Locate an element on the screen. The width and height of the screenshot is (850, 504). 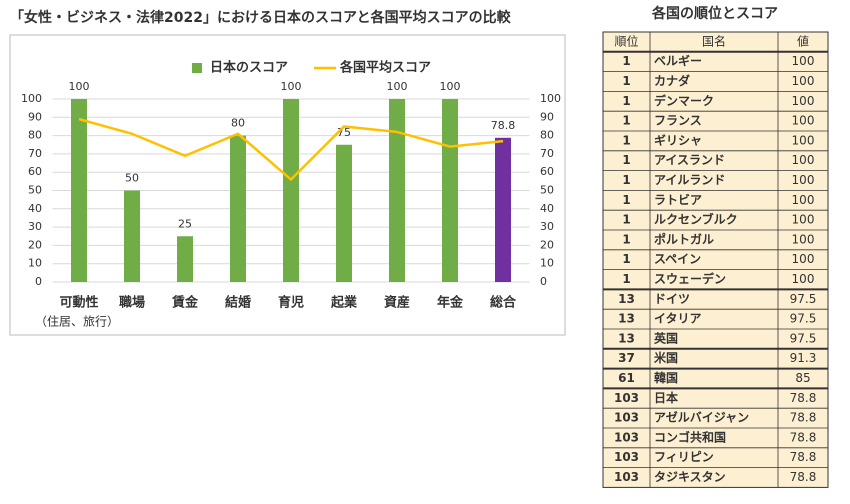
line is located at coordinates (291, 149).